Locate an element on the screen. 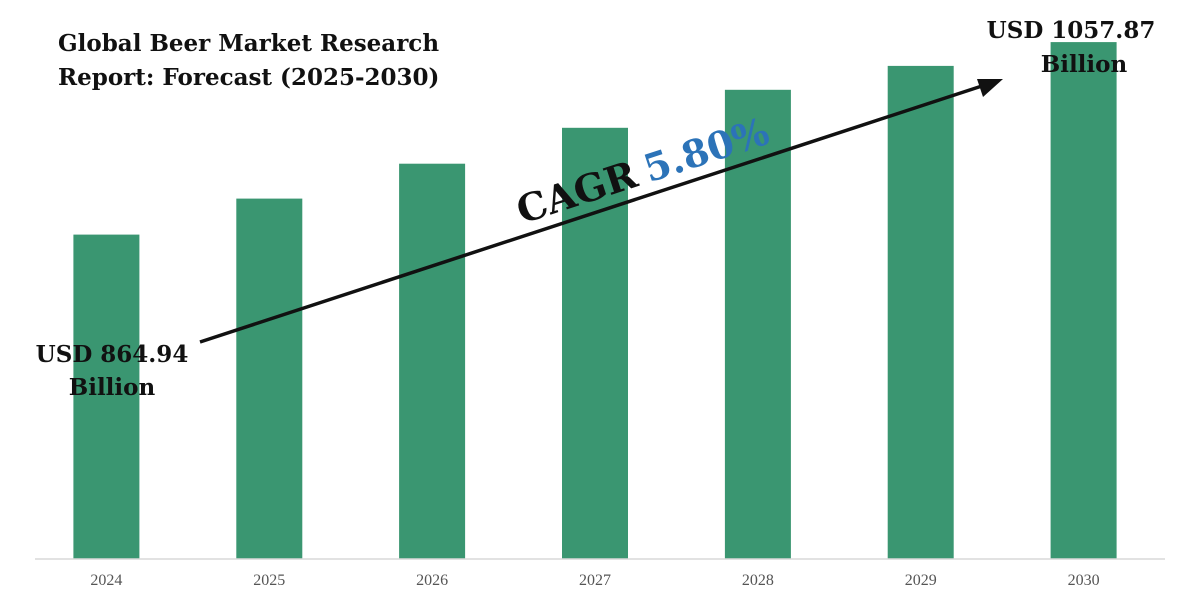 This screenshot has width=1200, height=600. x-tick-label-2028: 2028 is located at coordinates (758, 580).